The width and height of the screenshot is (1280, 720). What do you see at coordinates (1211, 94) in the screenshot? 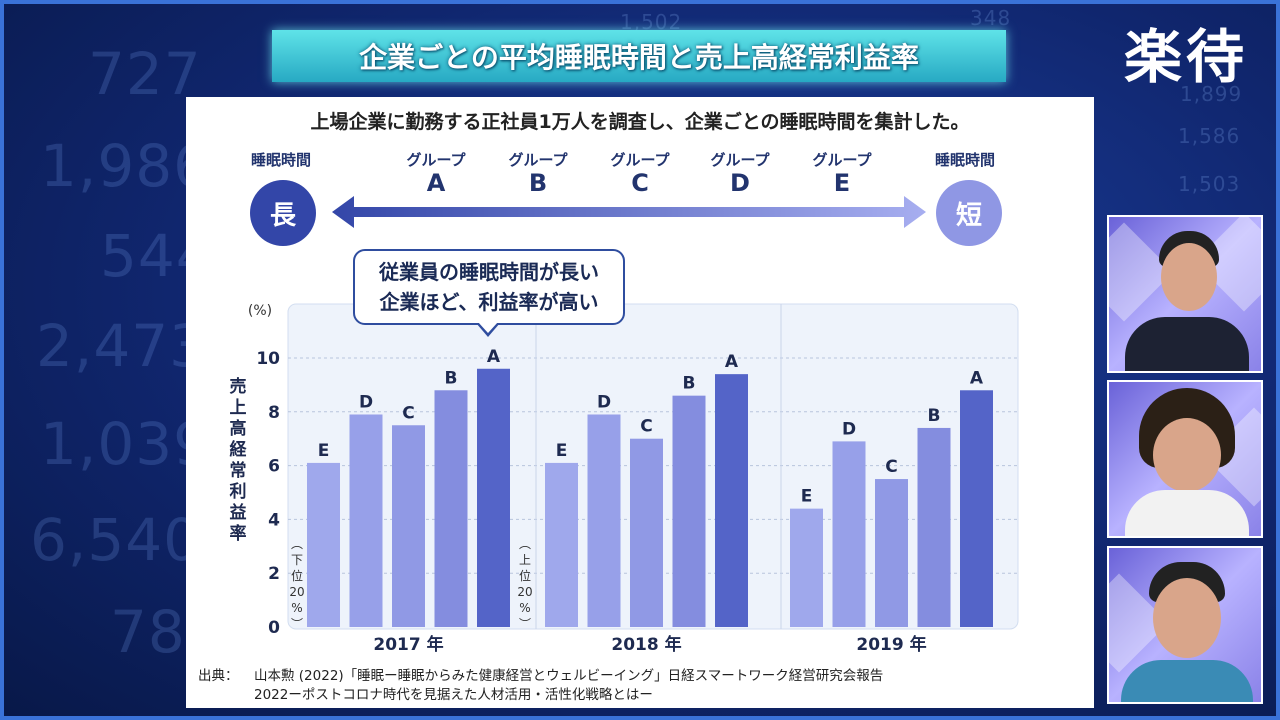
I see `bg-number: 1,899` at bounding box center [1211, 94].